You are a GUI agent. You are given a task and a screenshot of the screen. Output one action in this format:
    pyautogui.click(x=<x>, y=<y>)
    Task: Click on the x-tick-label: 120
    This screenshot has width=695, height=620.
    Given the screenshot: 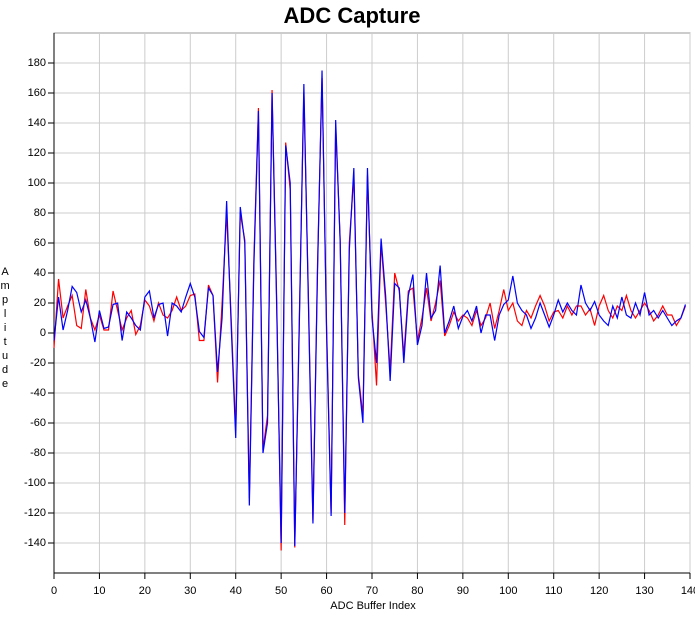 What is the action you would take?
    pyautogui.click(x=599, y=591)
    